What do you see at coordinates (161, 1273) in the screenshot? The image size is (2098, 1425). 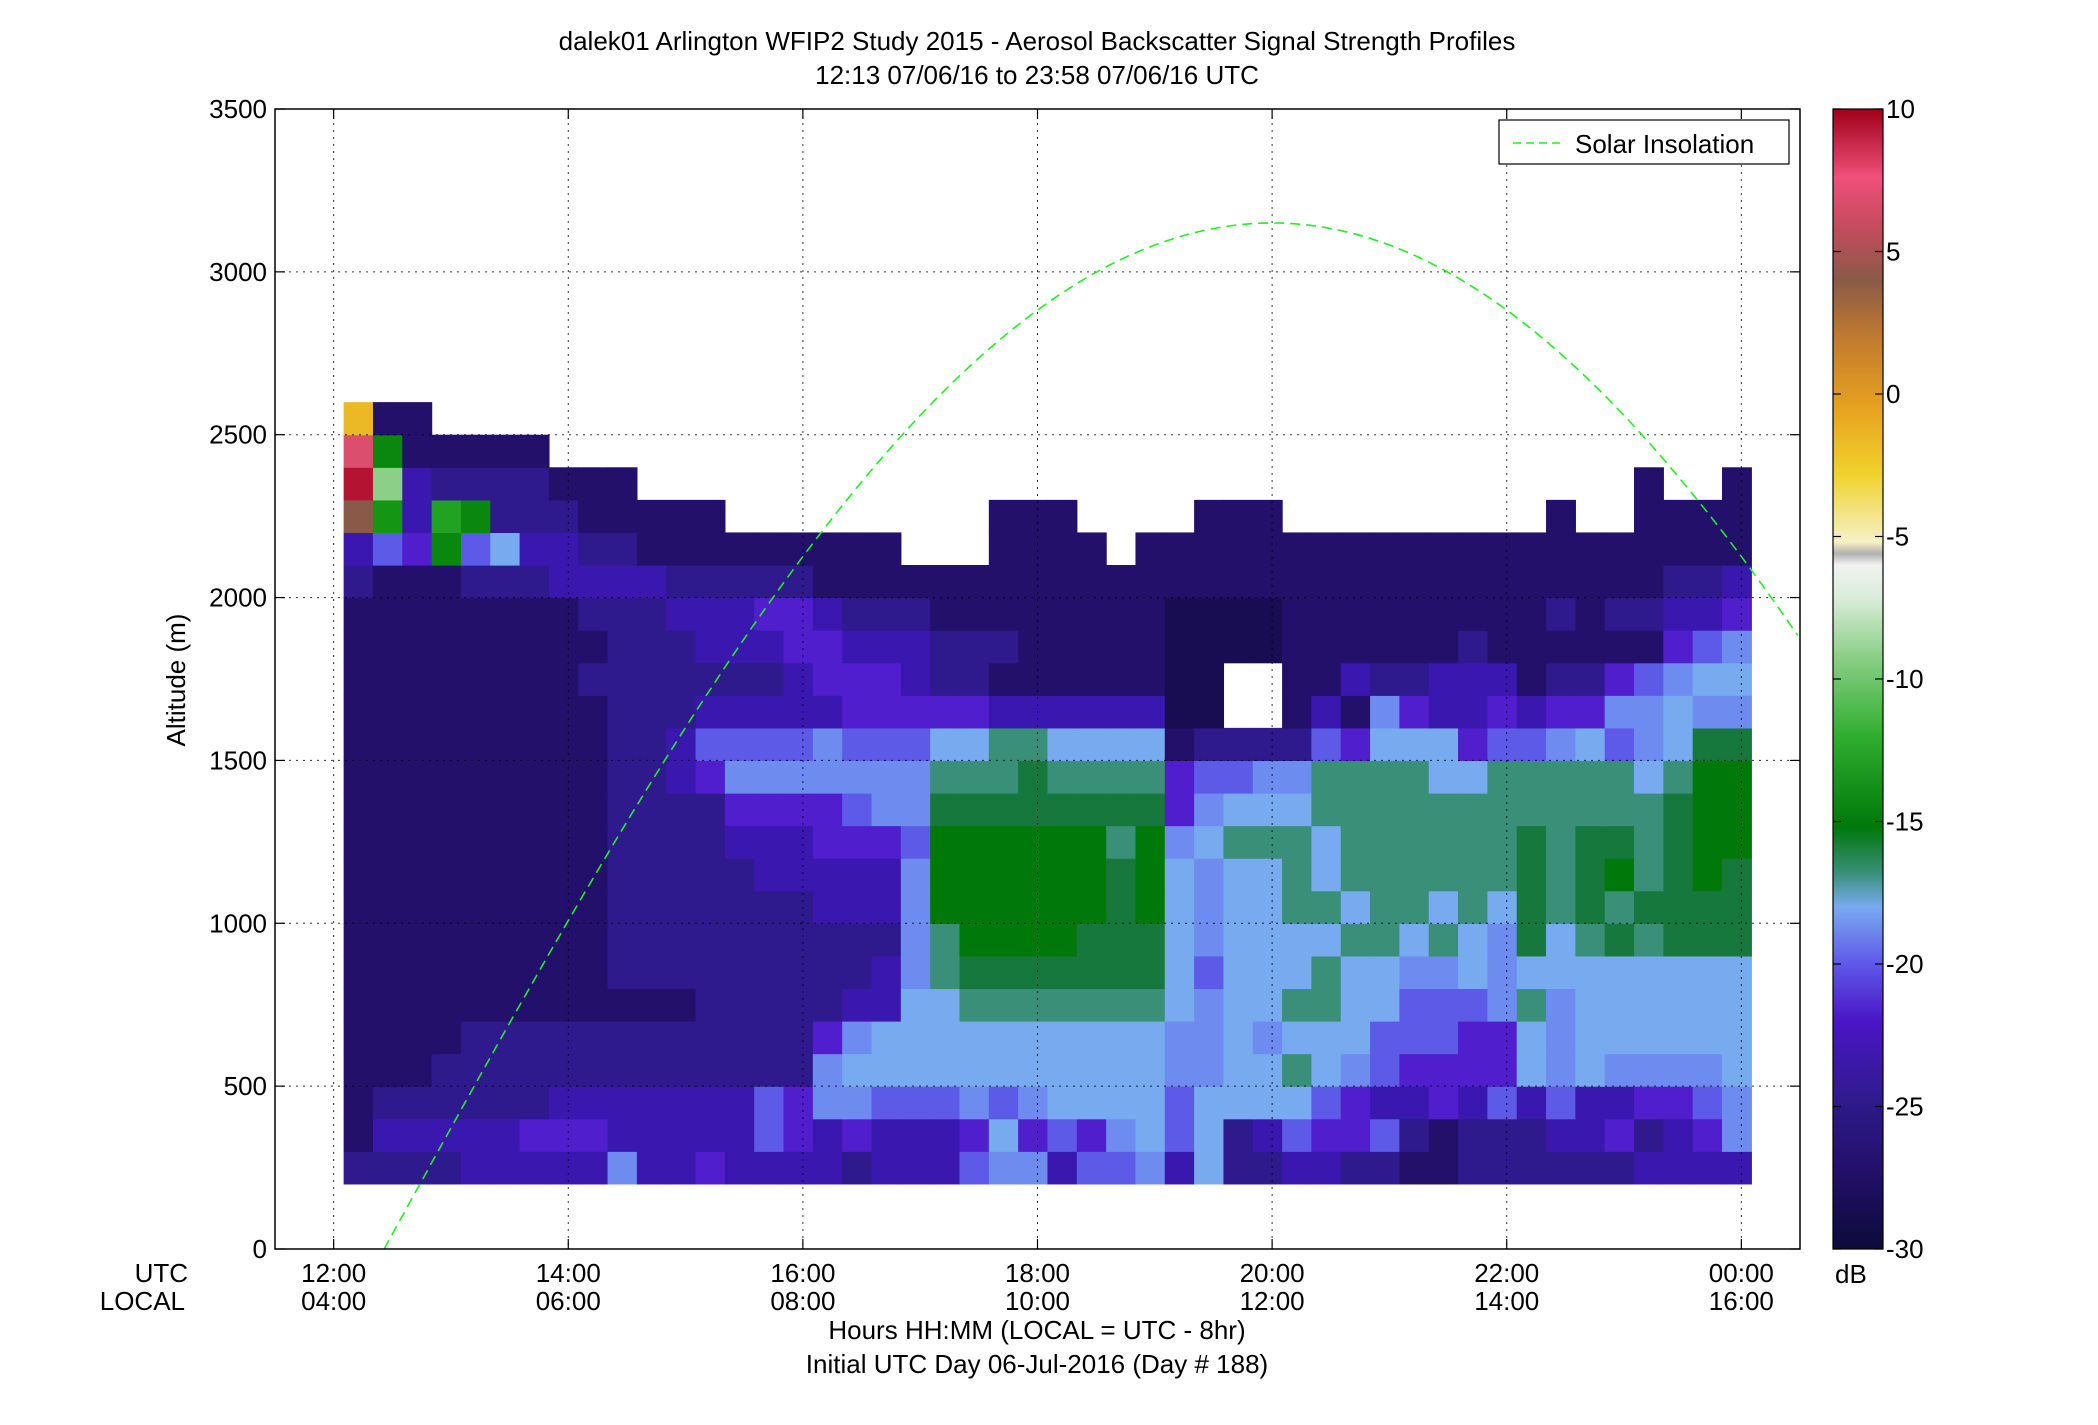 I see `utc-row-label: UTC` at bounding box center [161, 1273].